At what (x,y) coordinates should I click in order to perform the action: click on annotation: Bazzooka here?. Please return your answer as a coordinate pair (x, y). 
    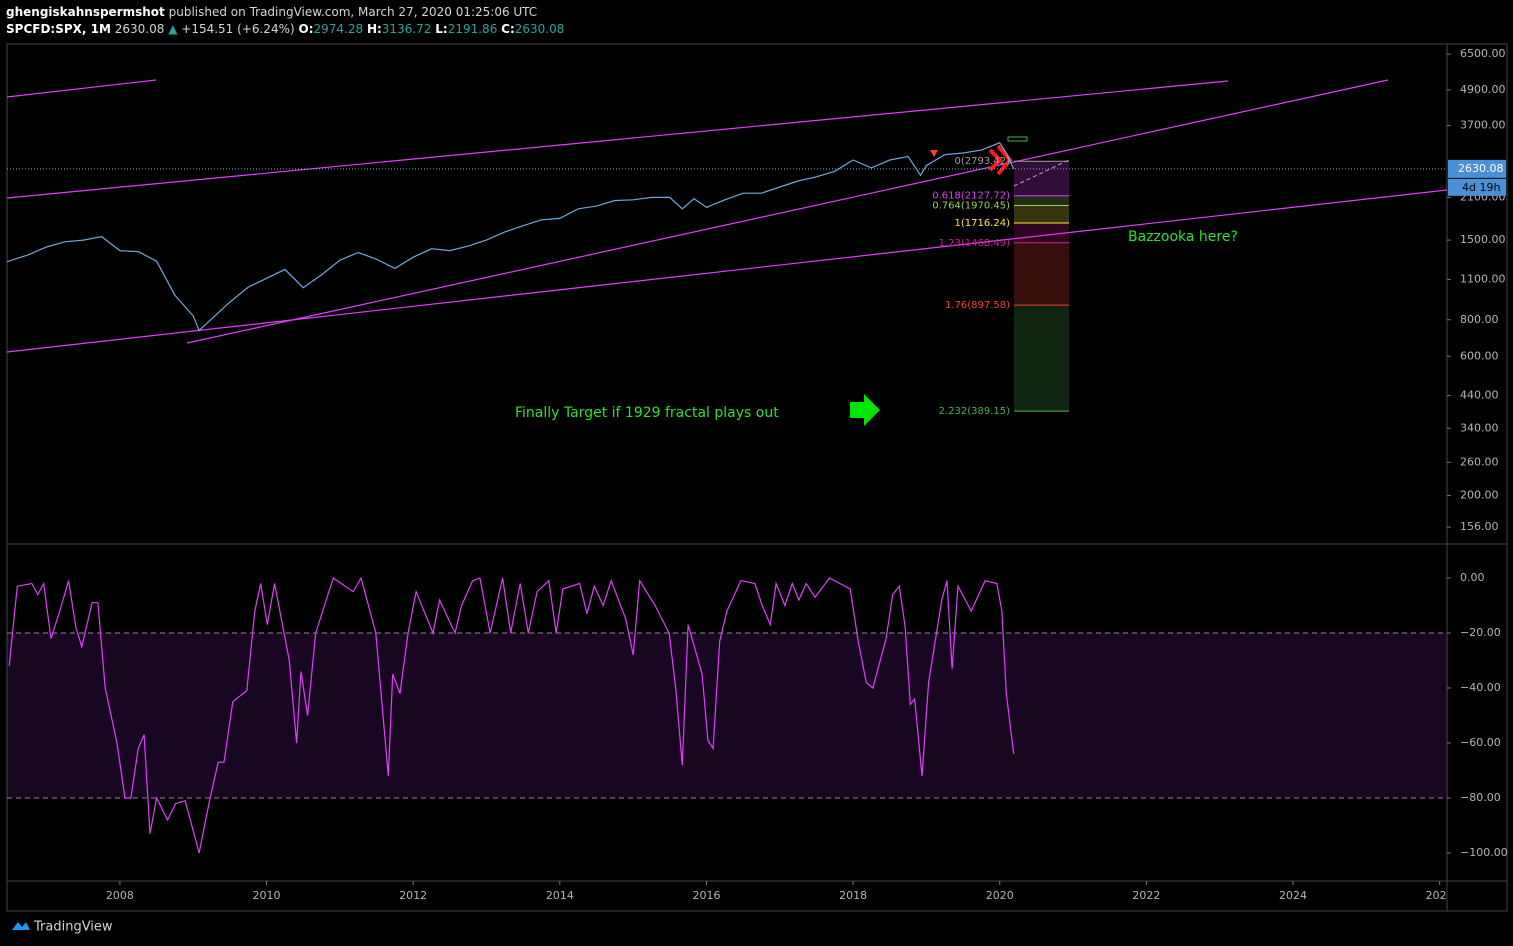
    Looking at the image, I should click on (1183, 237).